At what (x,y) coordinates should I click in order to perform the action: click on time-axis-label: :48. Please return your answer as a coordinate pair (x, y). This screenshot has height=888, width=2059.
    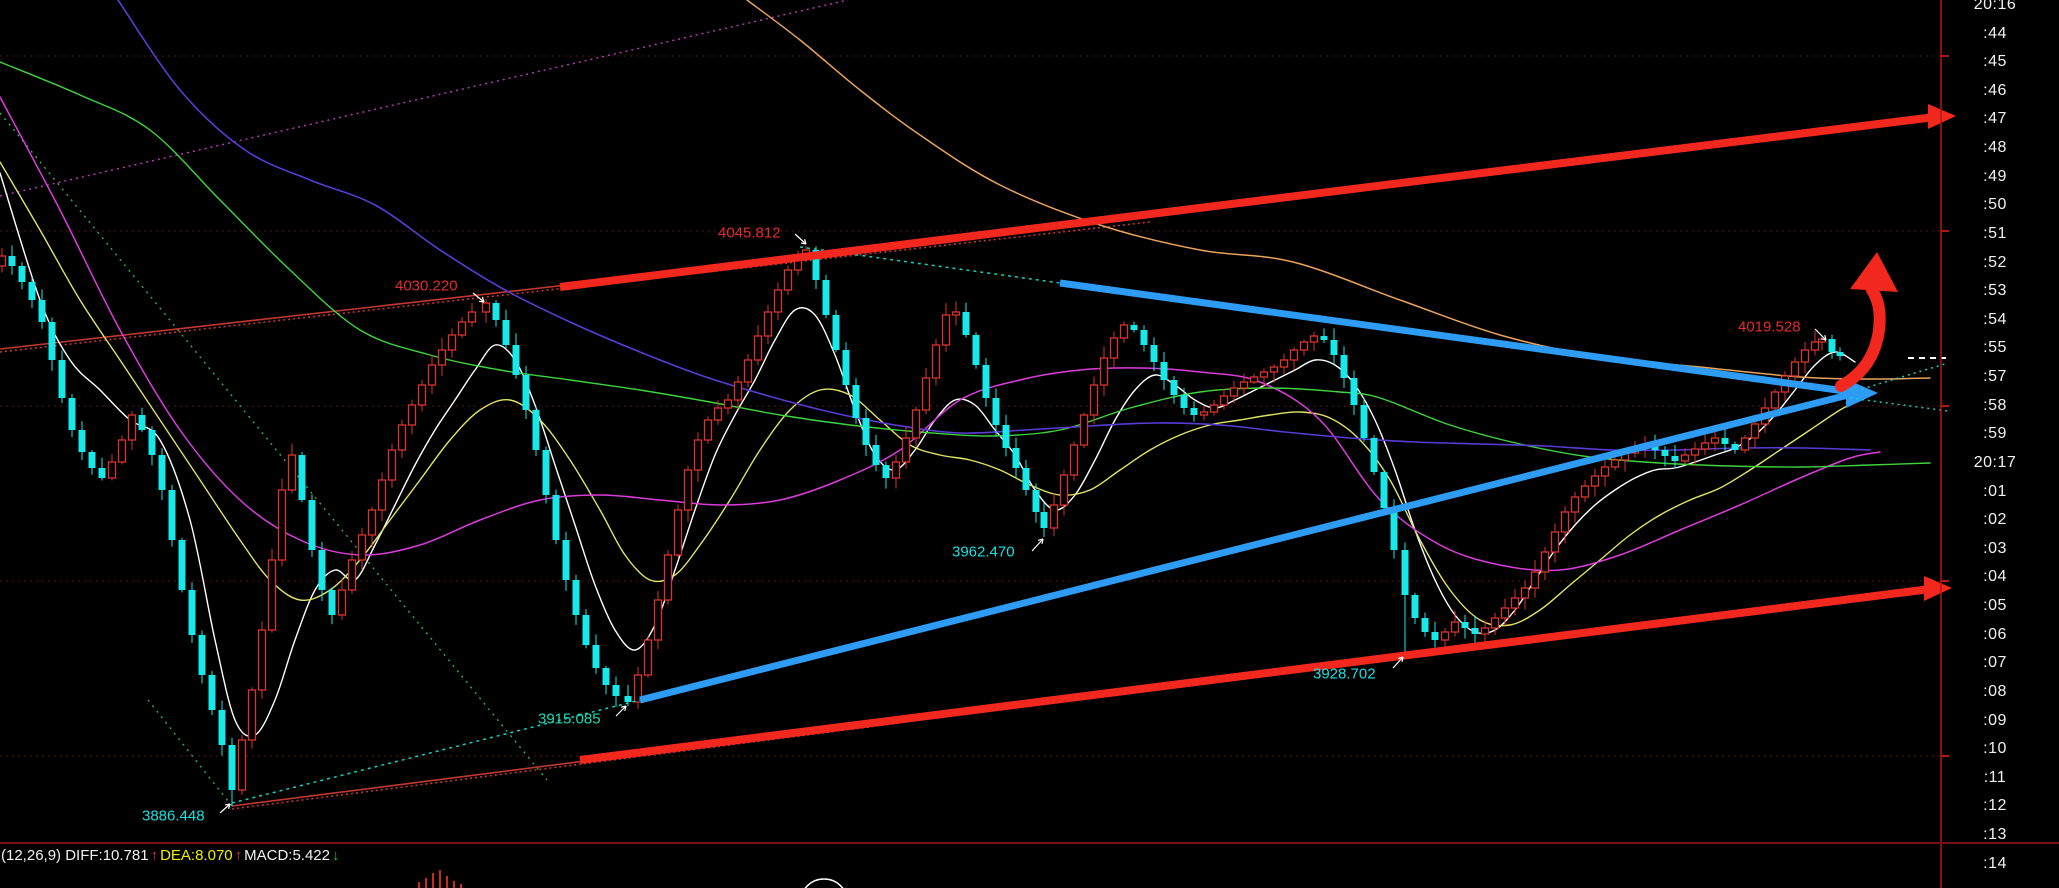
    Looking at the image, I should click on (1995, 148).